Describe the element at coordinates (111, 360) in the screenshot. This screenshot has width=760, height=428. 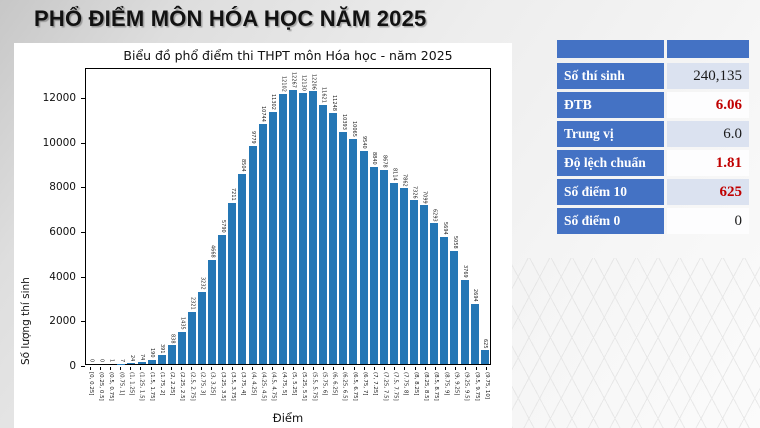
I see `bar-value-label: 1` at that location.